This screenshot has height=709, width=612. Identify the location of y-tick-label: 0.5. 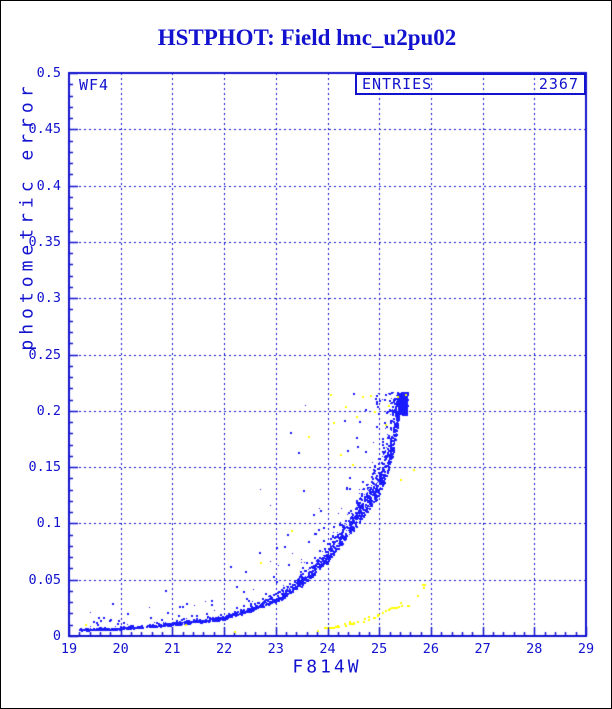
(48, 73).